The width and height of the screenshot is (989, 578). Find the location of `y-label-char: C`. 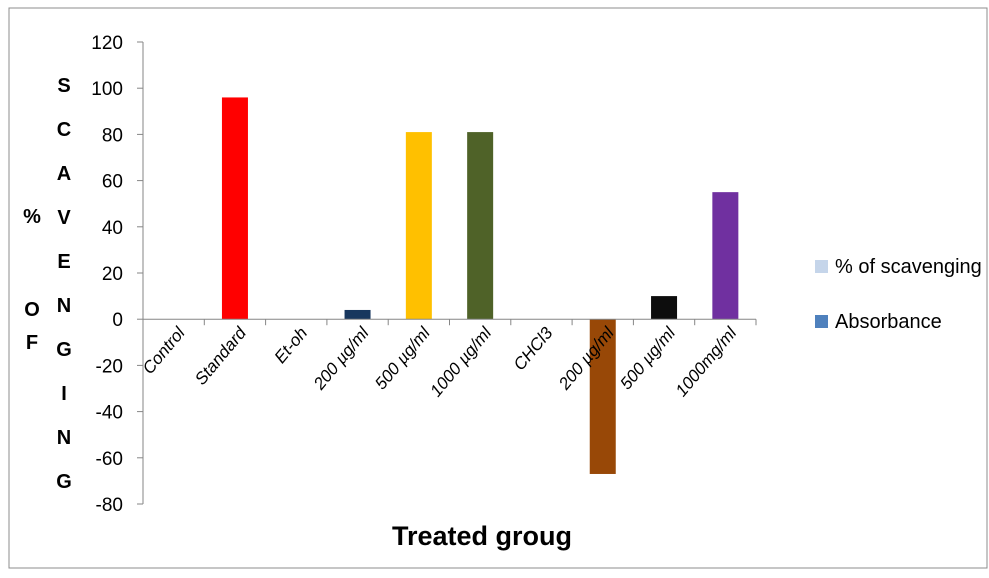

y-label-char: C is located at coordinates (64, 130).